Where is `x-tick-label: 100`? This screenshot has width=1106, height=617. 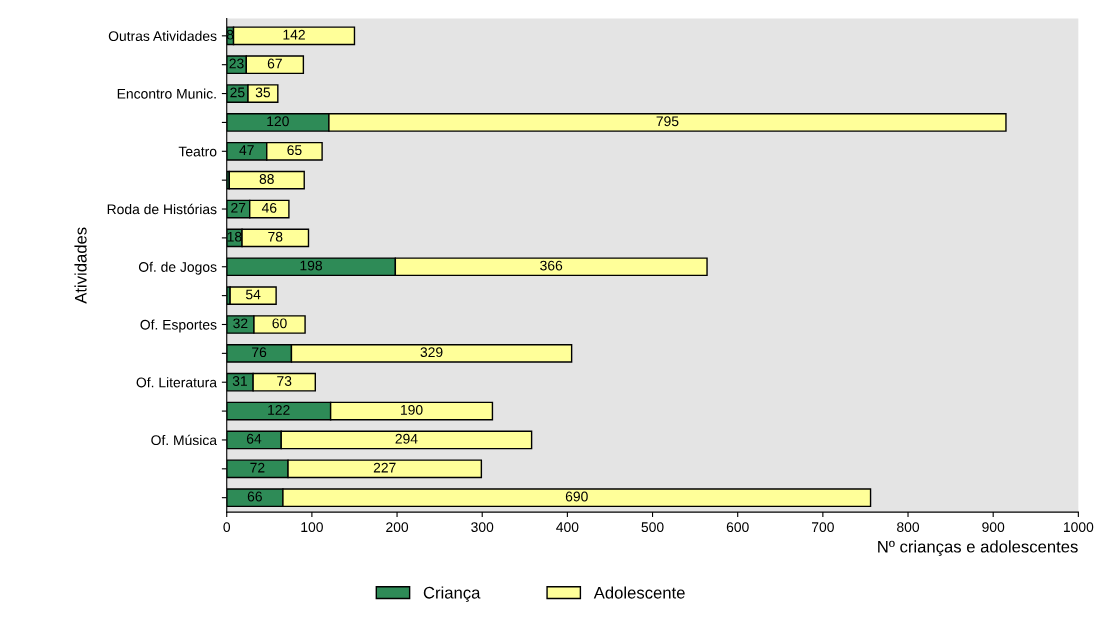
x-tick-label: 100 is located at coordinates (312, 527).